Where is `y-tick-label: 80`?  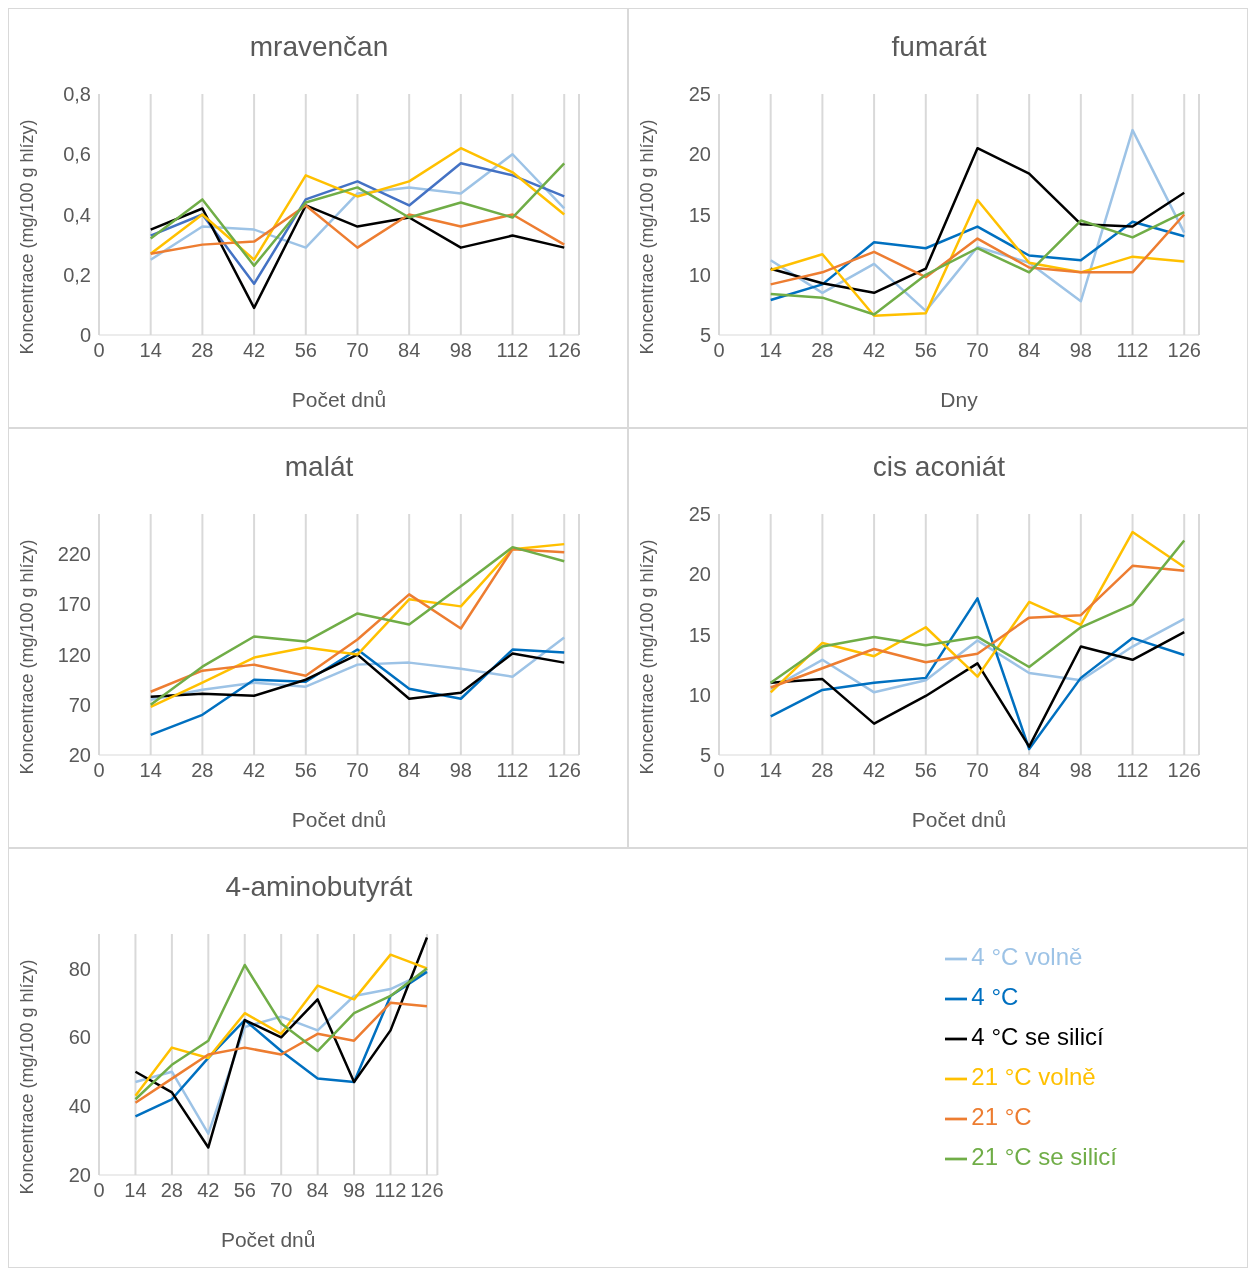 y-tick-label: 80 is located at coordinates (79, 968).